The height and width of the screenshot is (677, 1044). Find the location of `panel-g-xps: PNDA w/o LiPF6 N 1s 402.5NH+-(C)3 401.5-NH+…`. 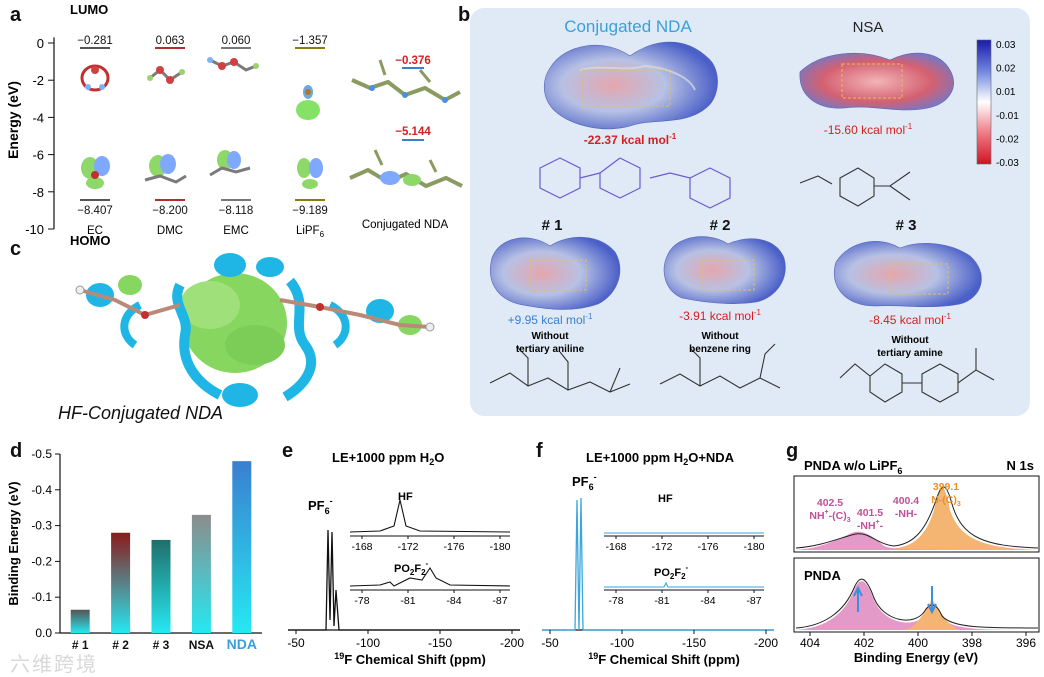

panel-g-xps: PNDA w/o LiPF6 N 1s 402.5NH+-(C)3 401.5-NH+… is located at coordinates (916, 561).